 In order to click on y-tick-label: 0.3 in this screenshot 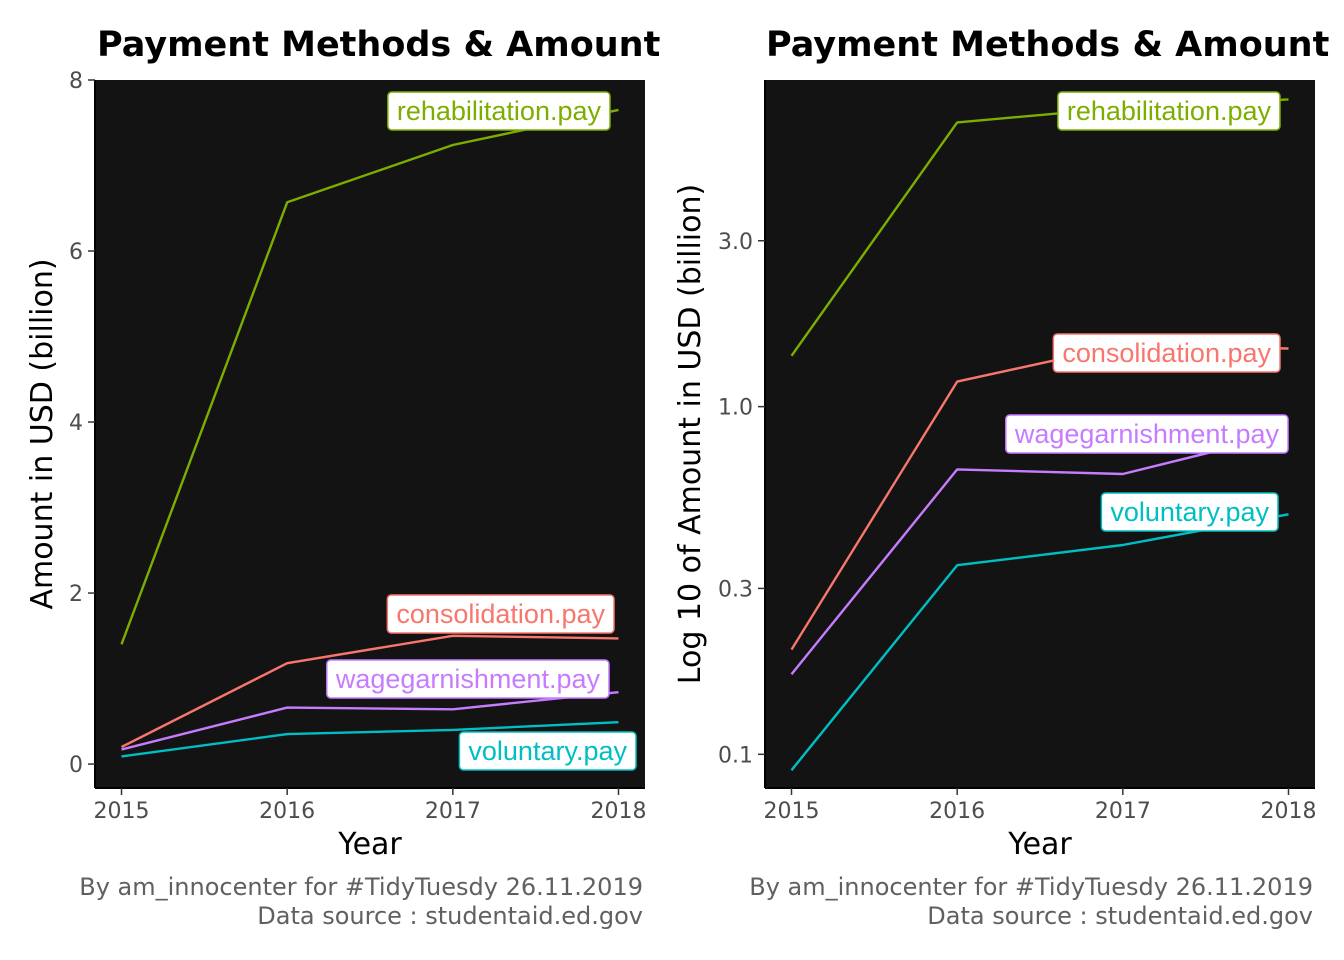, I will do `click(735, 589)`.